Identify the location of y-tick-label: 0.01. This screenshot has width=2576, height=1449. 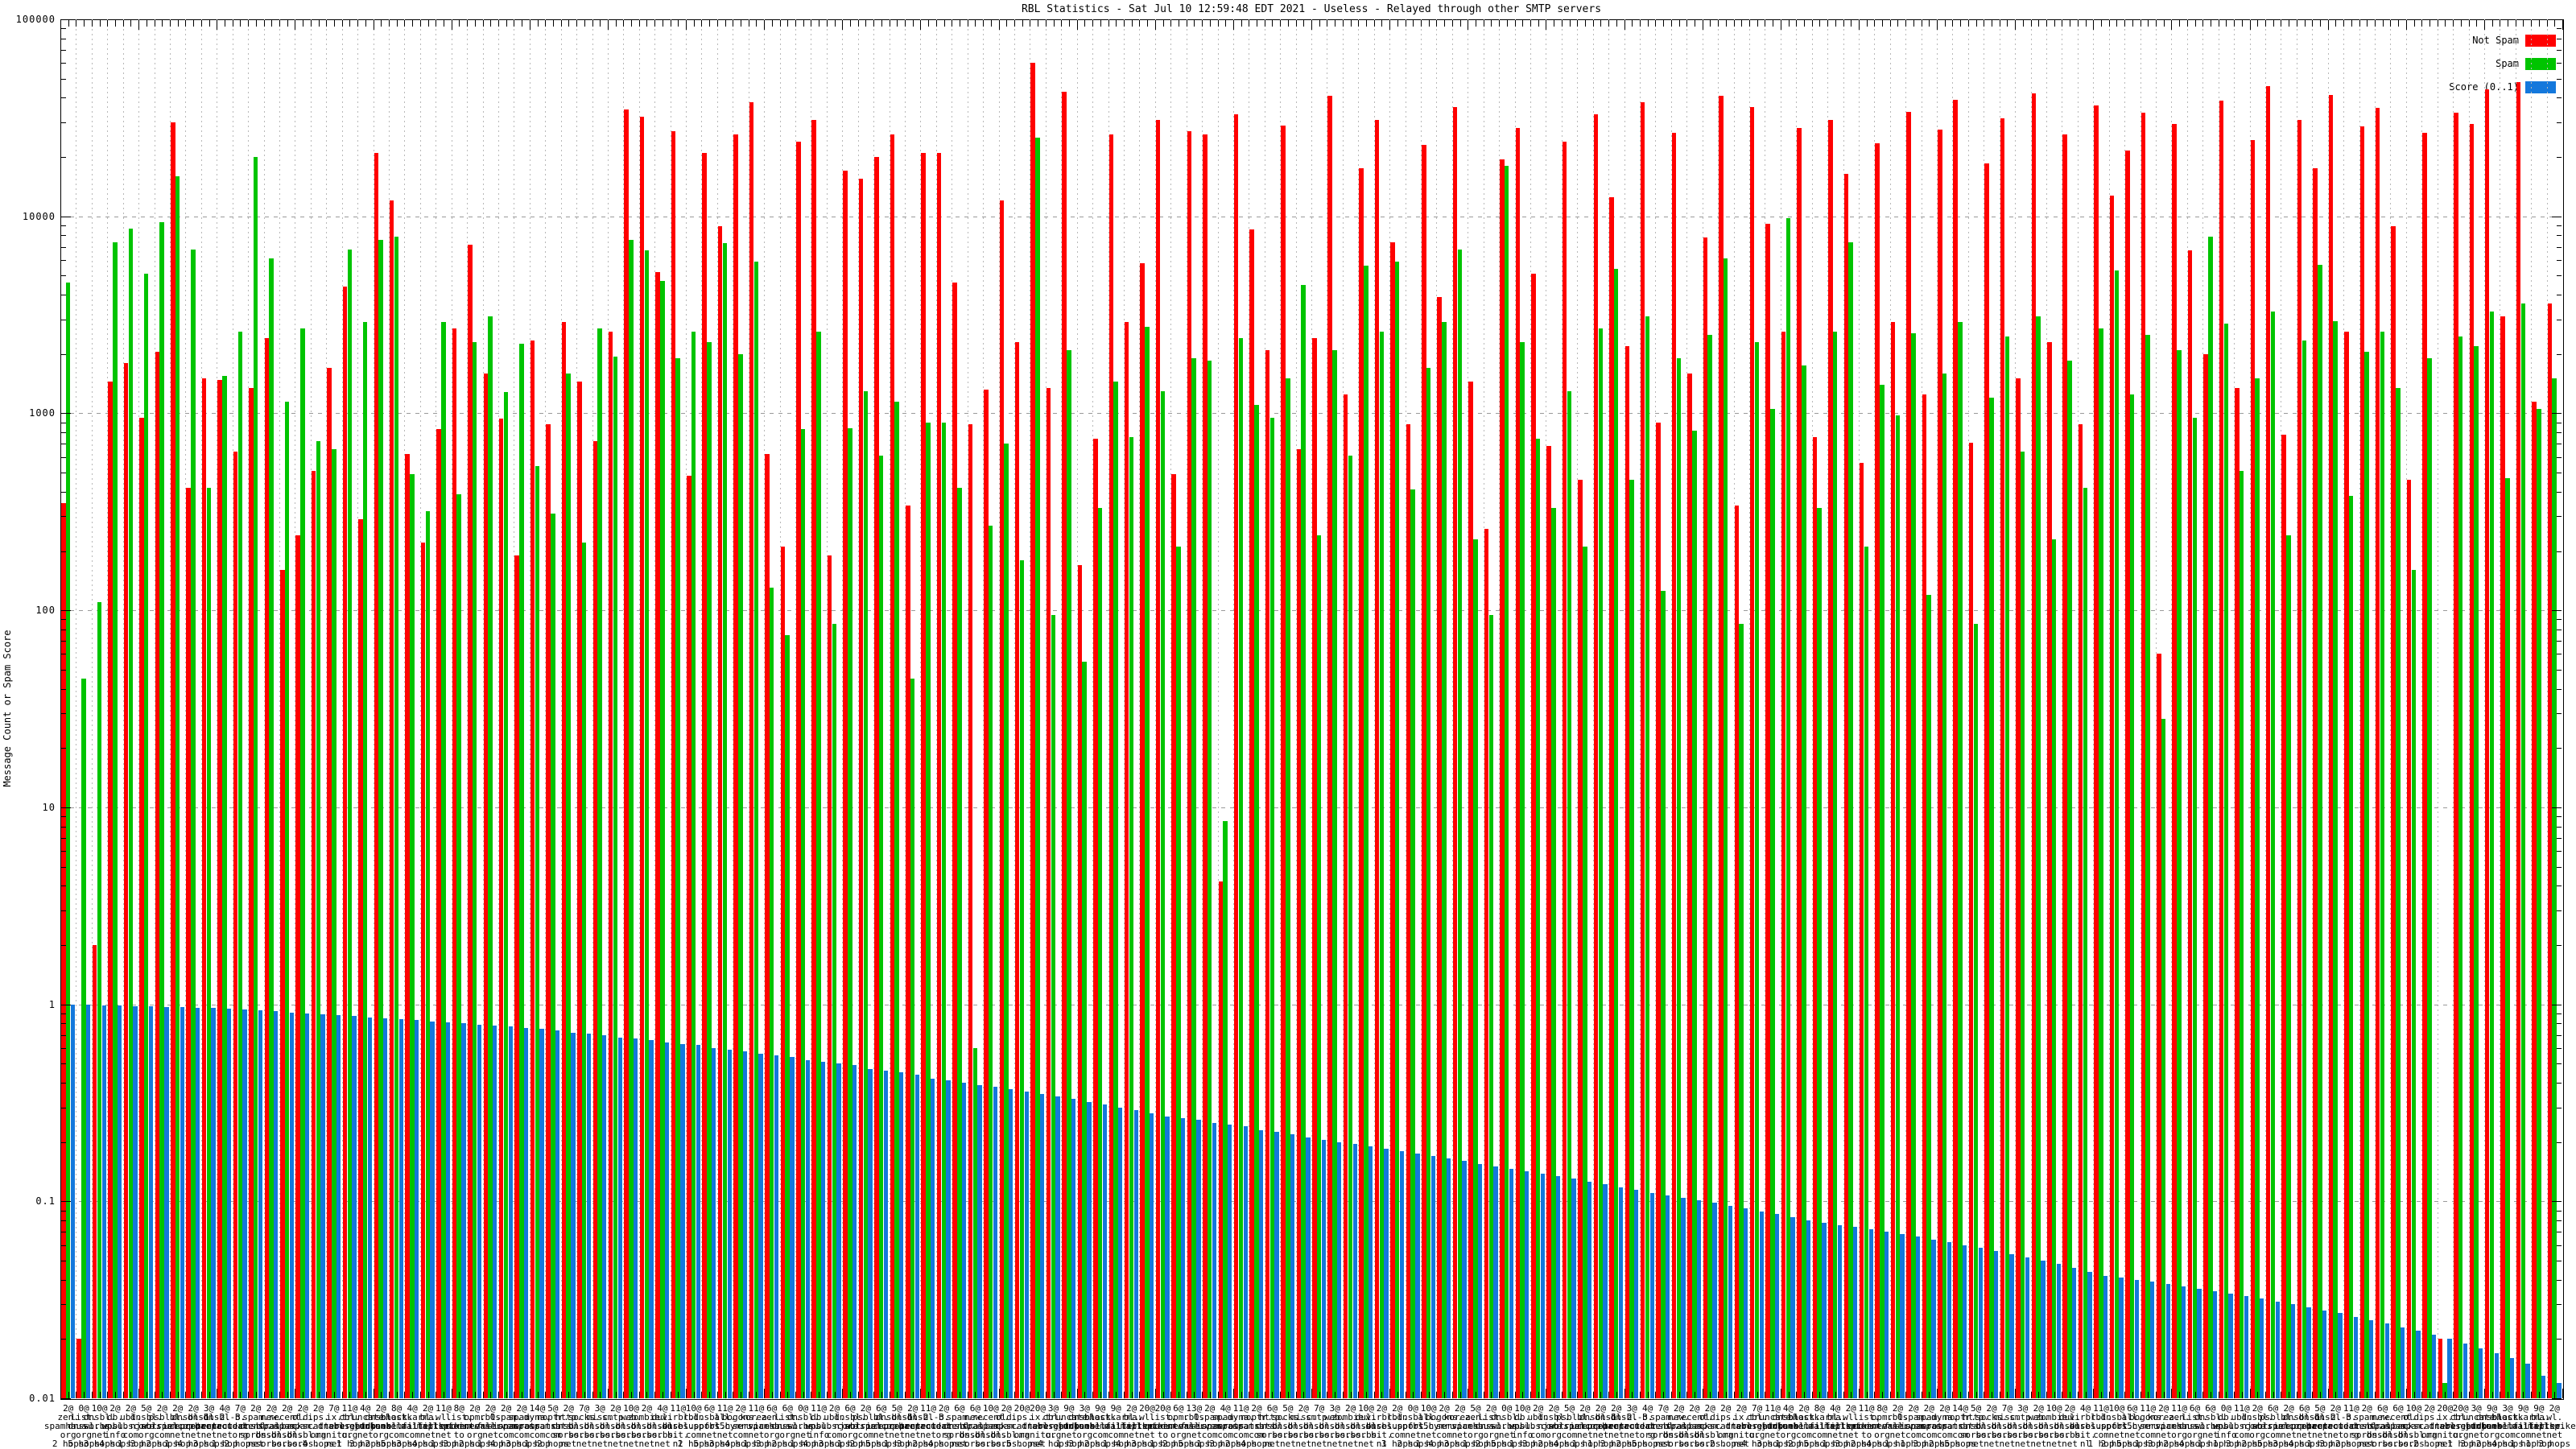
(42, 1398).